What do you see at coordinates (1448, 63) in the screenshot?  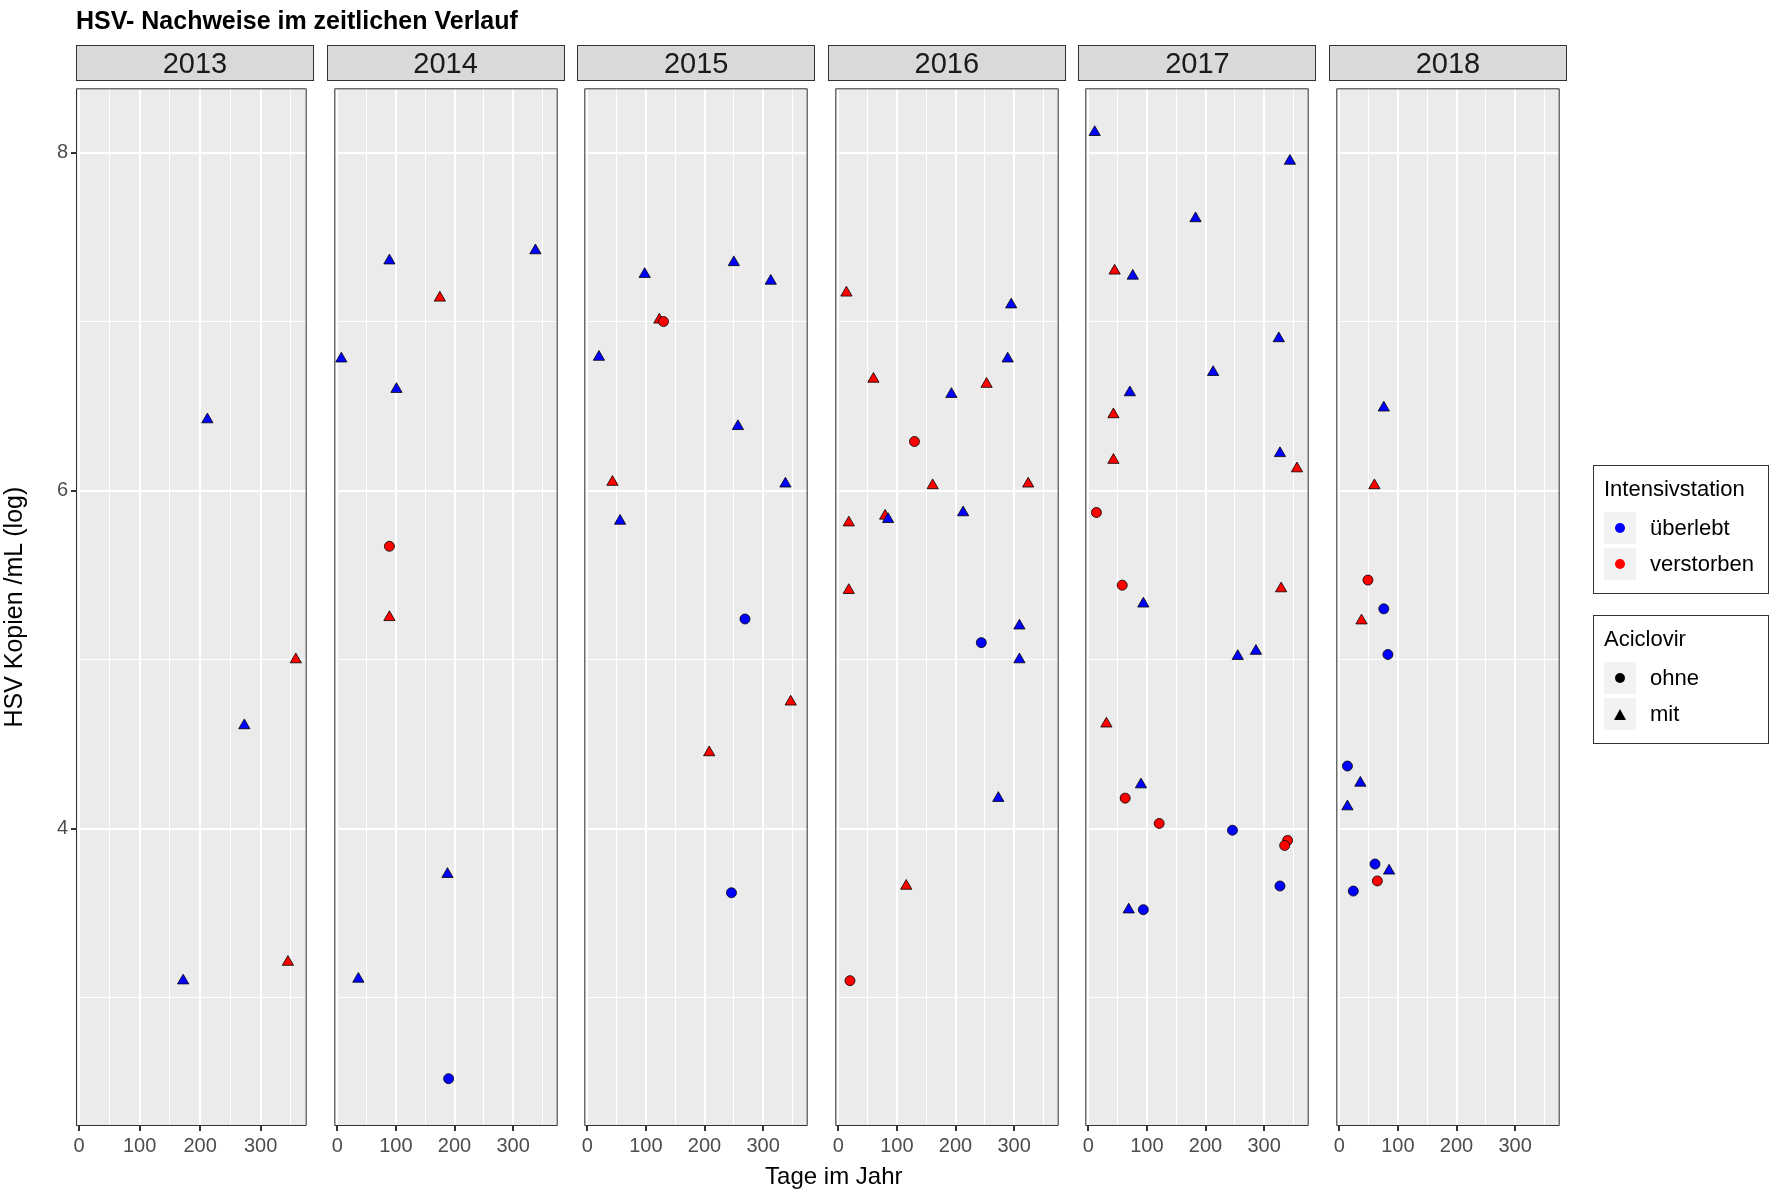 I see `chart-title: 2018` at bounding box center [1448, 63].